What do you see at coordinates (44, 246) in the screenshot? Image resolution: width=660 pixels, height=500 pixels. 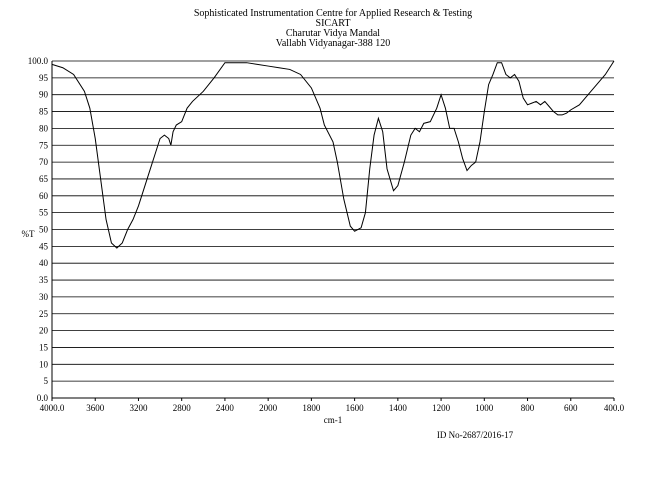 I see `y-tick-label: 45` at bounding box center [44, 246].